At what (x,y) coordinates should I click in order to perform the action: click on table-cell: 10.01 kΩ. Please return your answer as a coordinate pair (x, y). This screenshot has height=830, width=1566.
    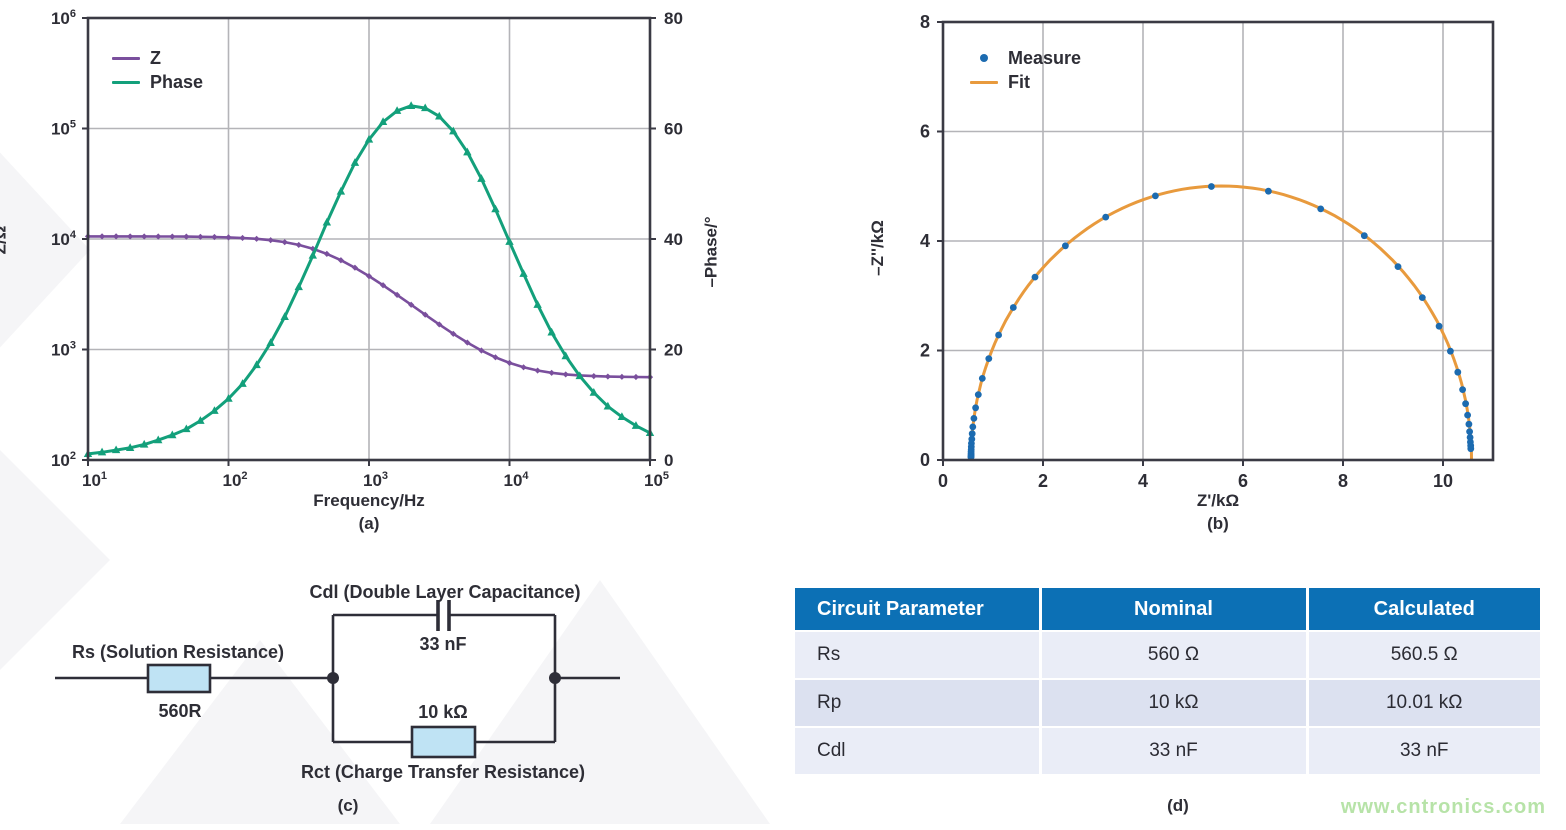
    Looking at the image, I should click on (1423, 703).